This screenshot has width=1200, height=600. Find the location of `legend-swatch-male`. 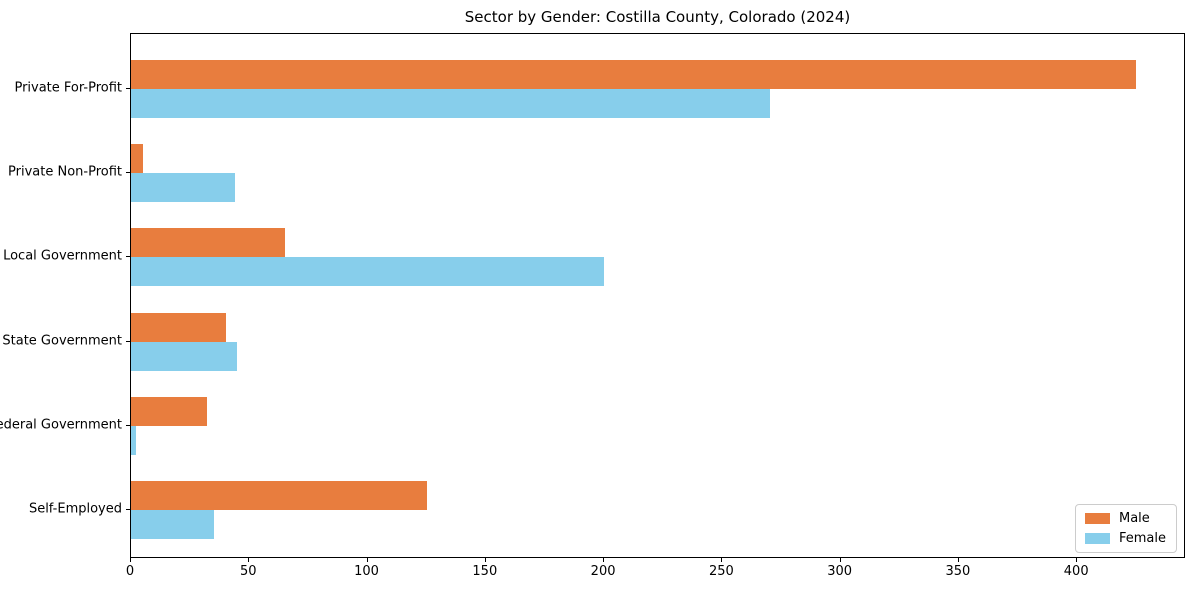

legend-swatch-male is located at coordinates (1097, 518).